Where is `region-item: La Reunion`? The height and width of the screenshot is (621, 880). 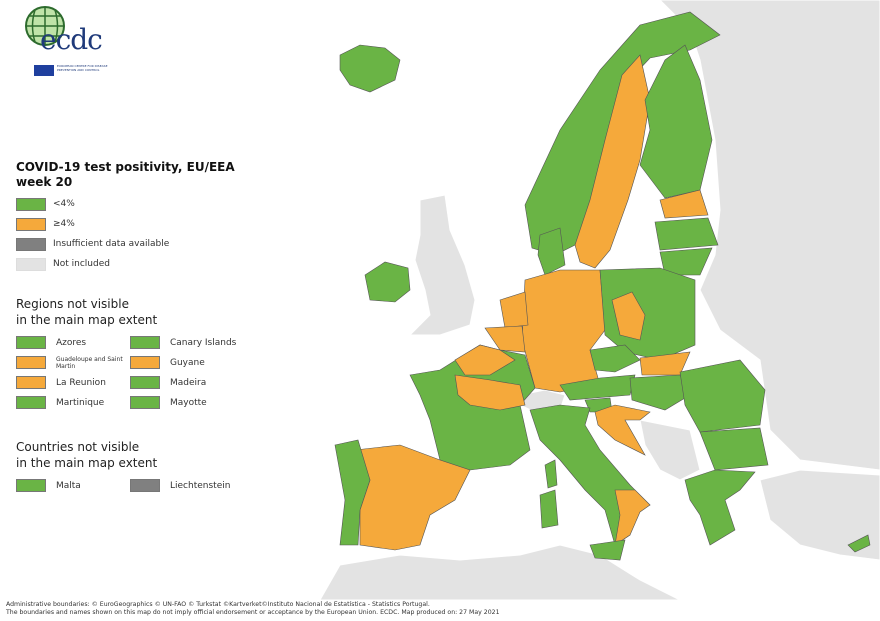 region-item: La Reunion is located at coordinates (73, 382).